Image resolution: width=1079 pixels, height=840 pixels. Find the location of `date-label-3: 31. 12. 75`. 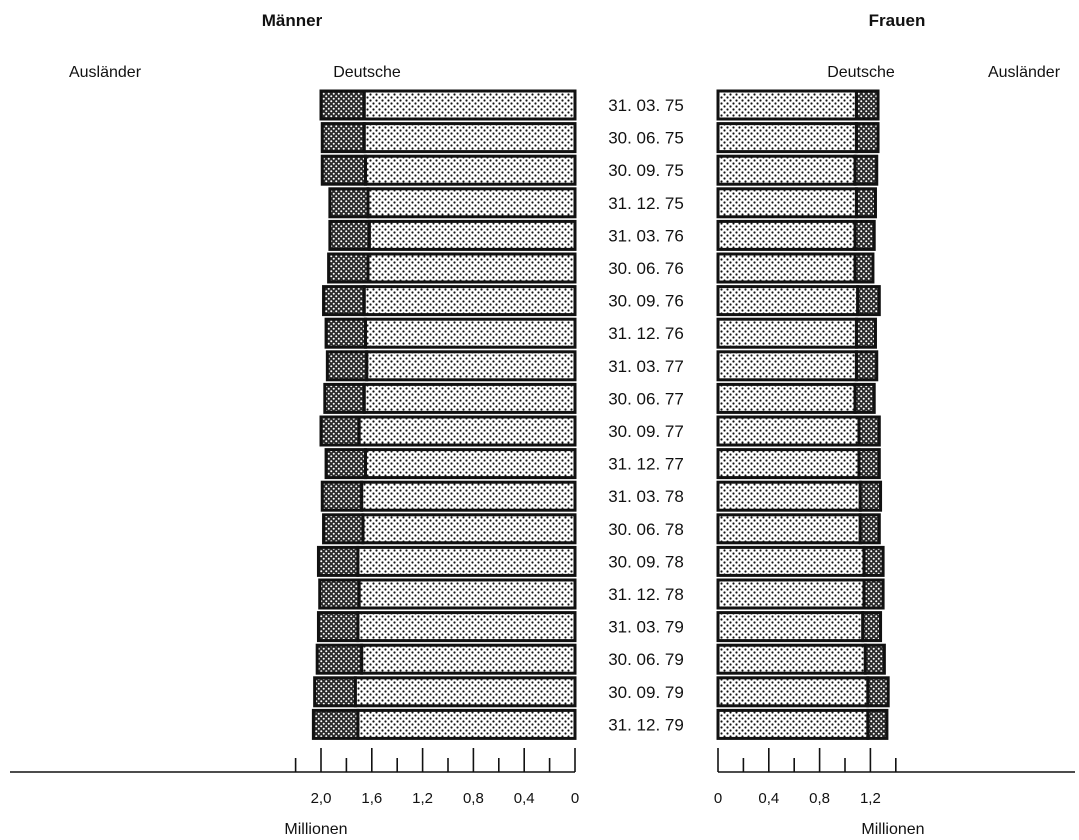

date-label-3: 31. 12. 75 is located at coordinates (646, 203).